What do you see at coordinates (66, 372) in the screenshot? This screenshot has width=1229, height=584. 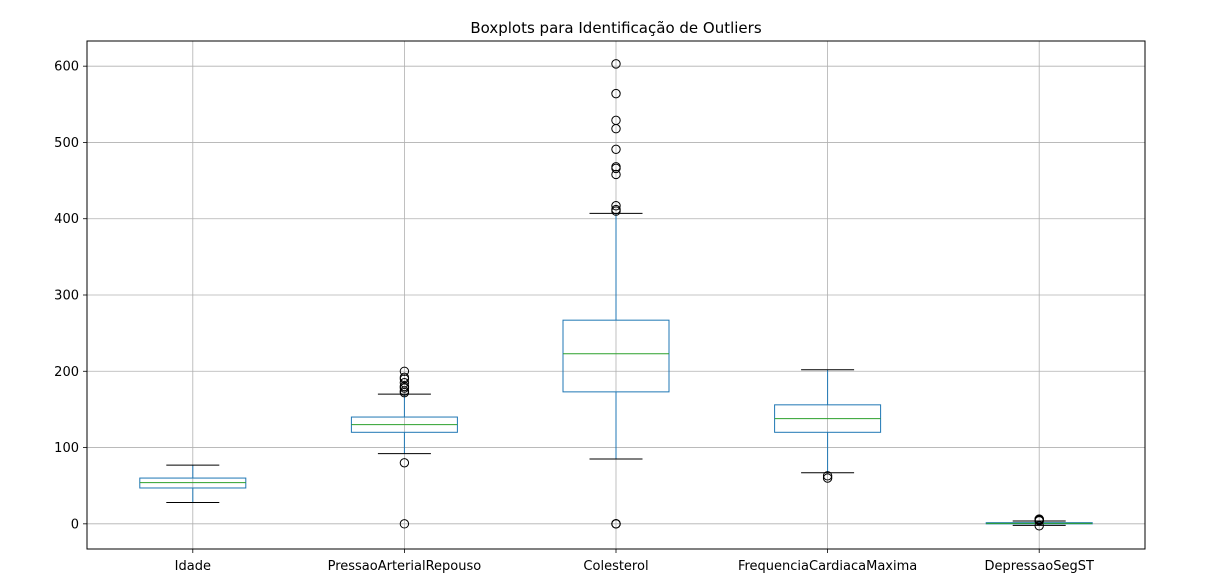 I see `y-tick-label: 200` at bounding box center [66, 372].